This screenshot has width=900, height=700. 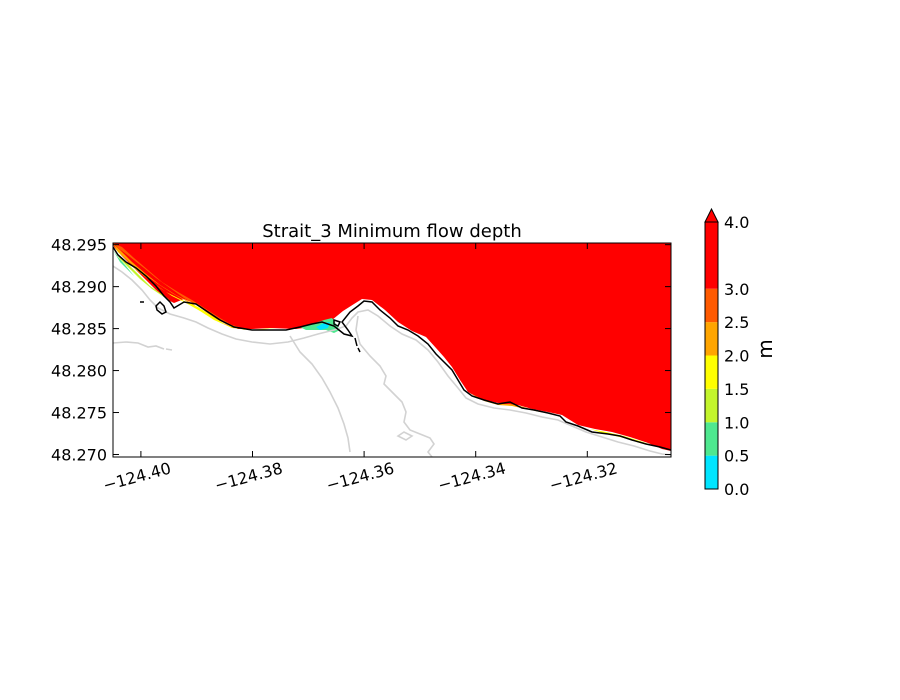 I want to click on chart-title: Strait_3 Minimum flow depth, so click(x=391, y=231).